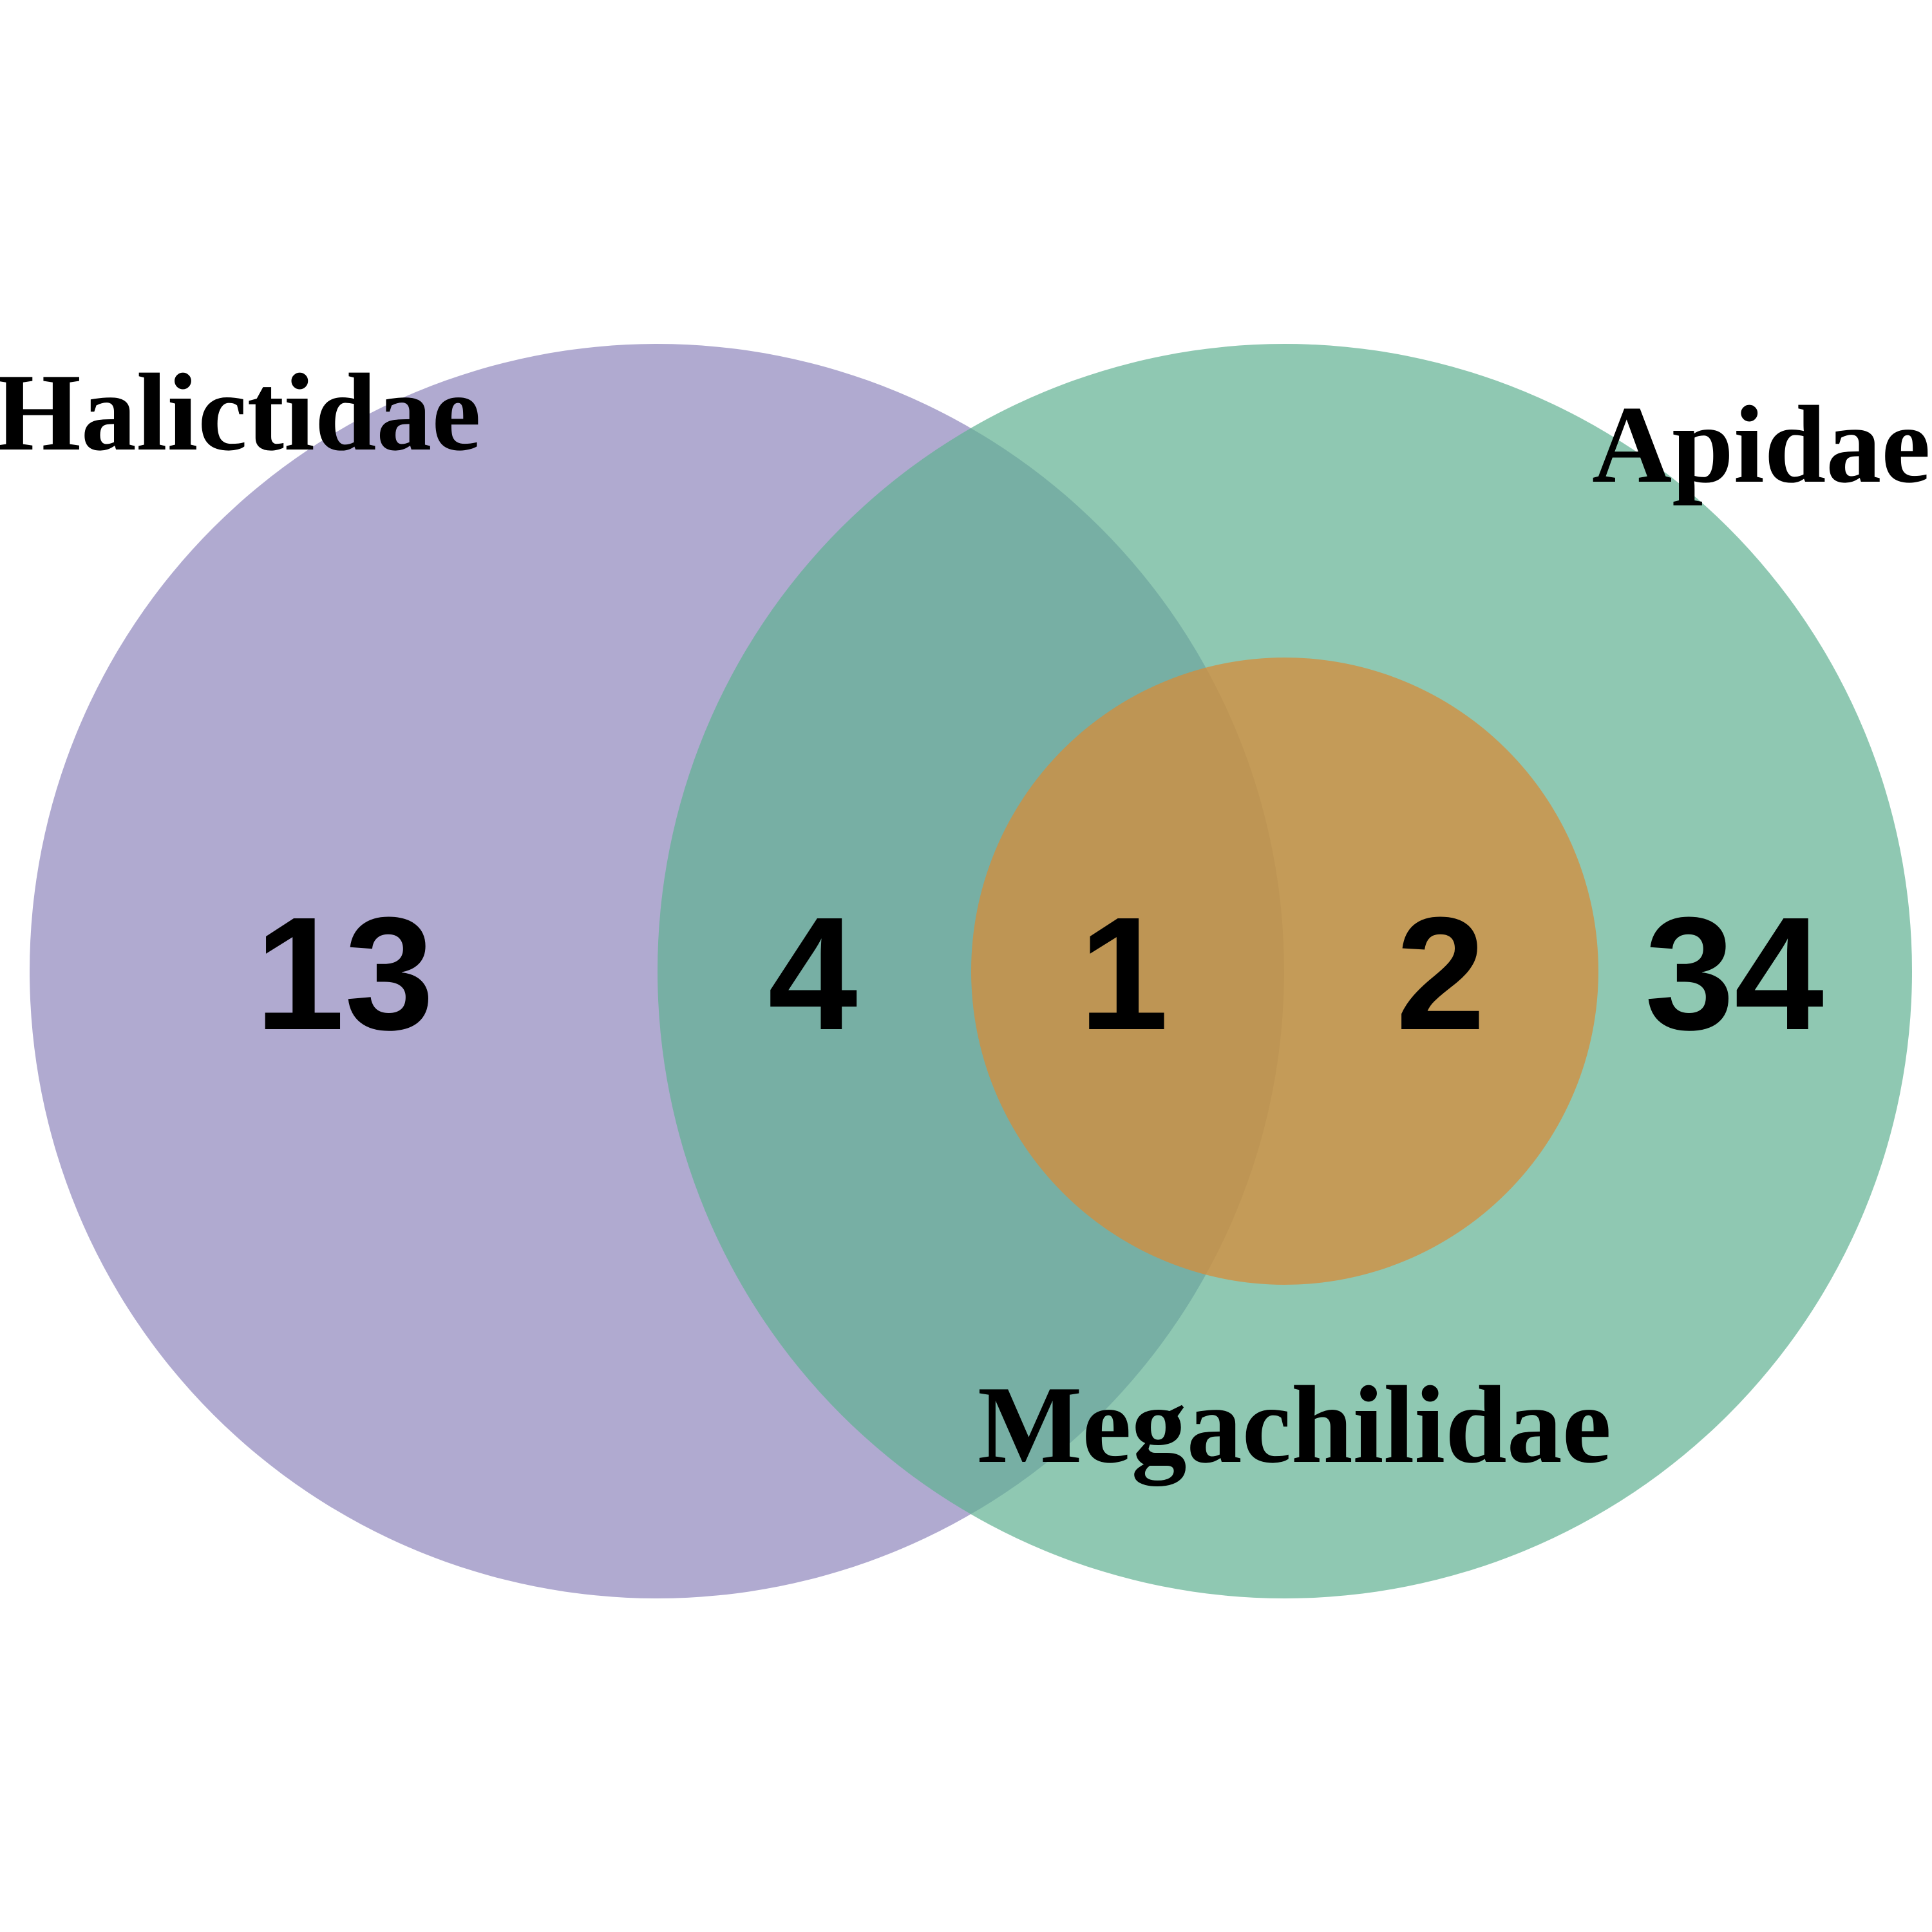 Image resolution: width=1932 pixels, height=1932 pixels. What do you see at coordinates (1124, 974) in the screenshot?
I see `count-all-three: 1` at bounding box center [1124, 974].